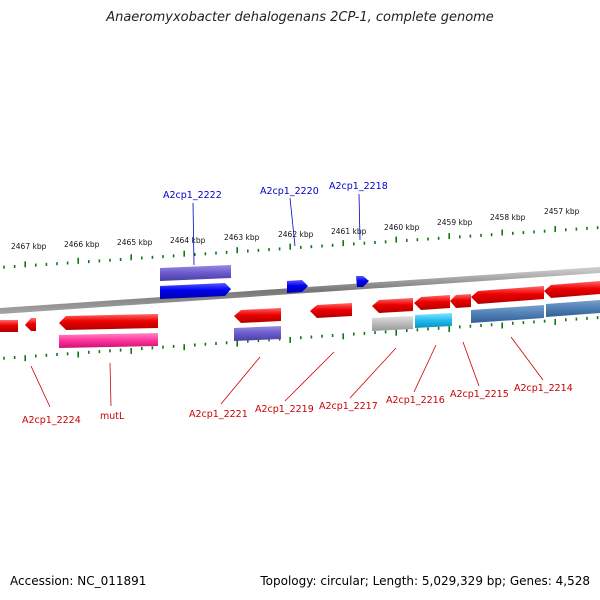 The width and height of the screenshot is (600, 600). What do you see at coordinates (29, 246) in the screenshot?
I see `kbp-label: 2467 kbp` at bounding box center [29, 246].